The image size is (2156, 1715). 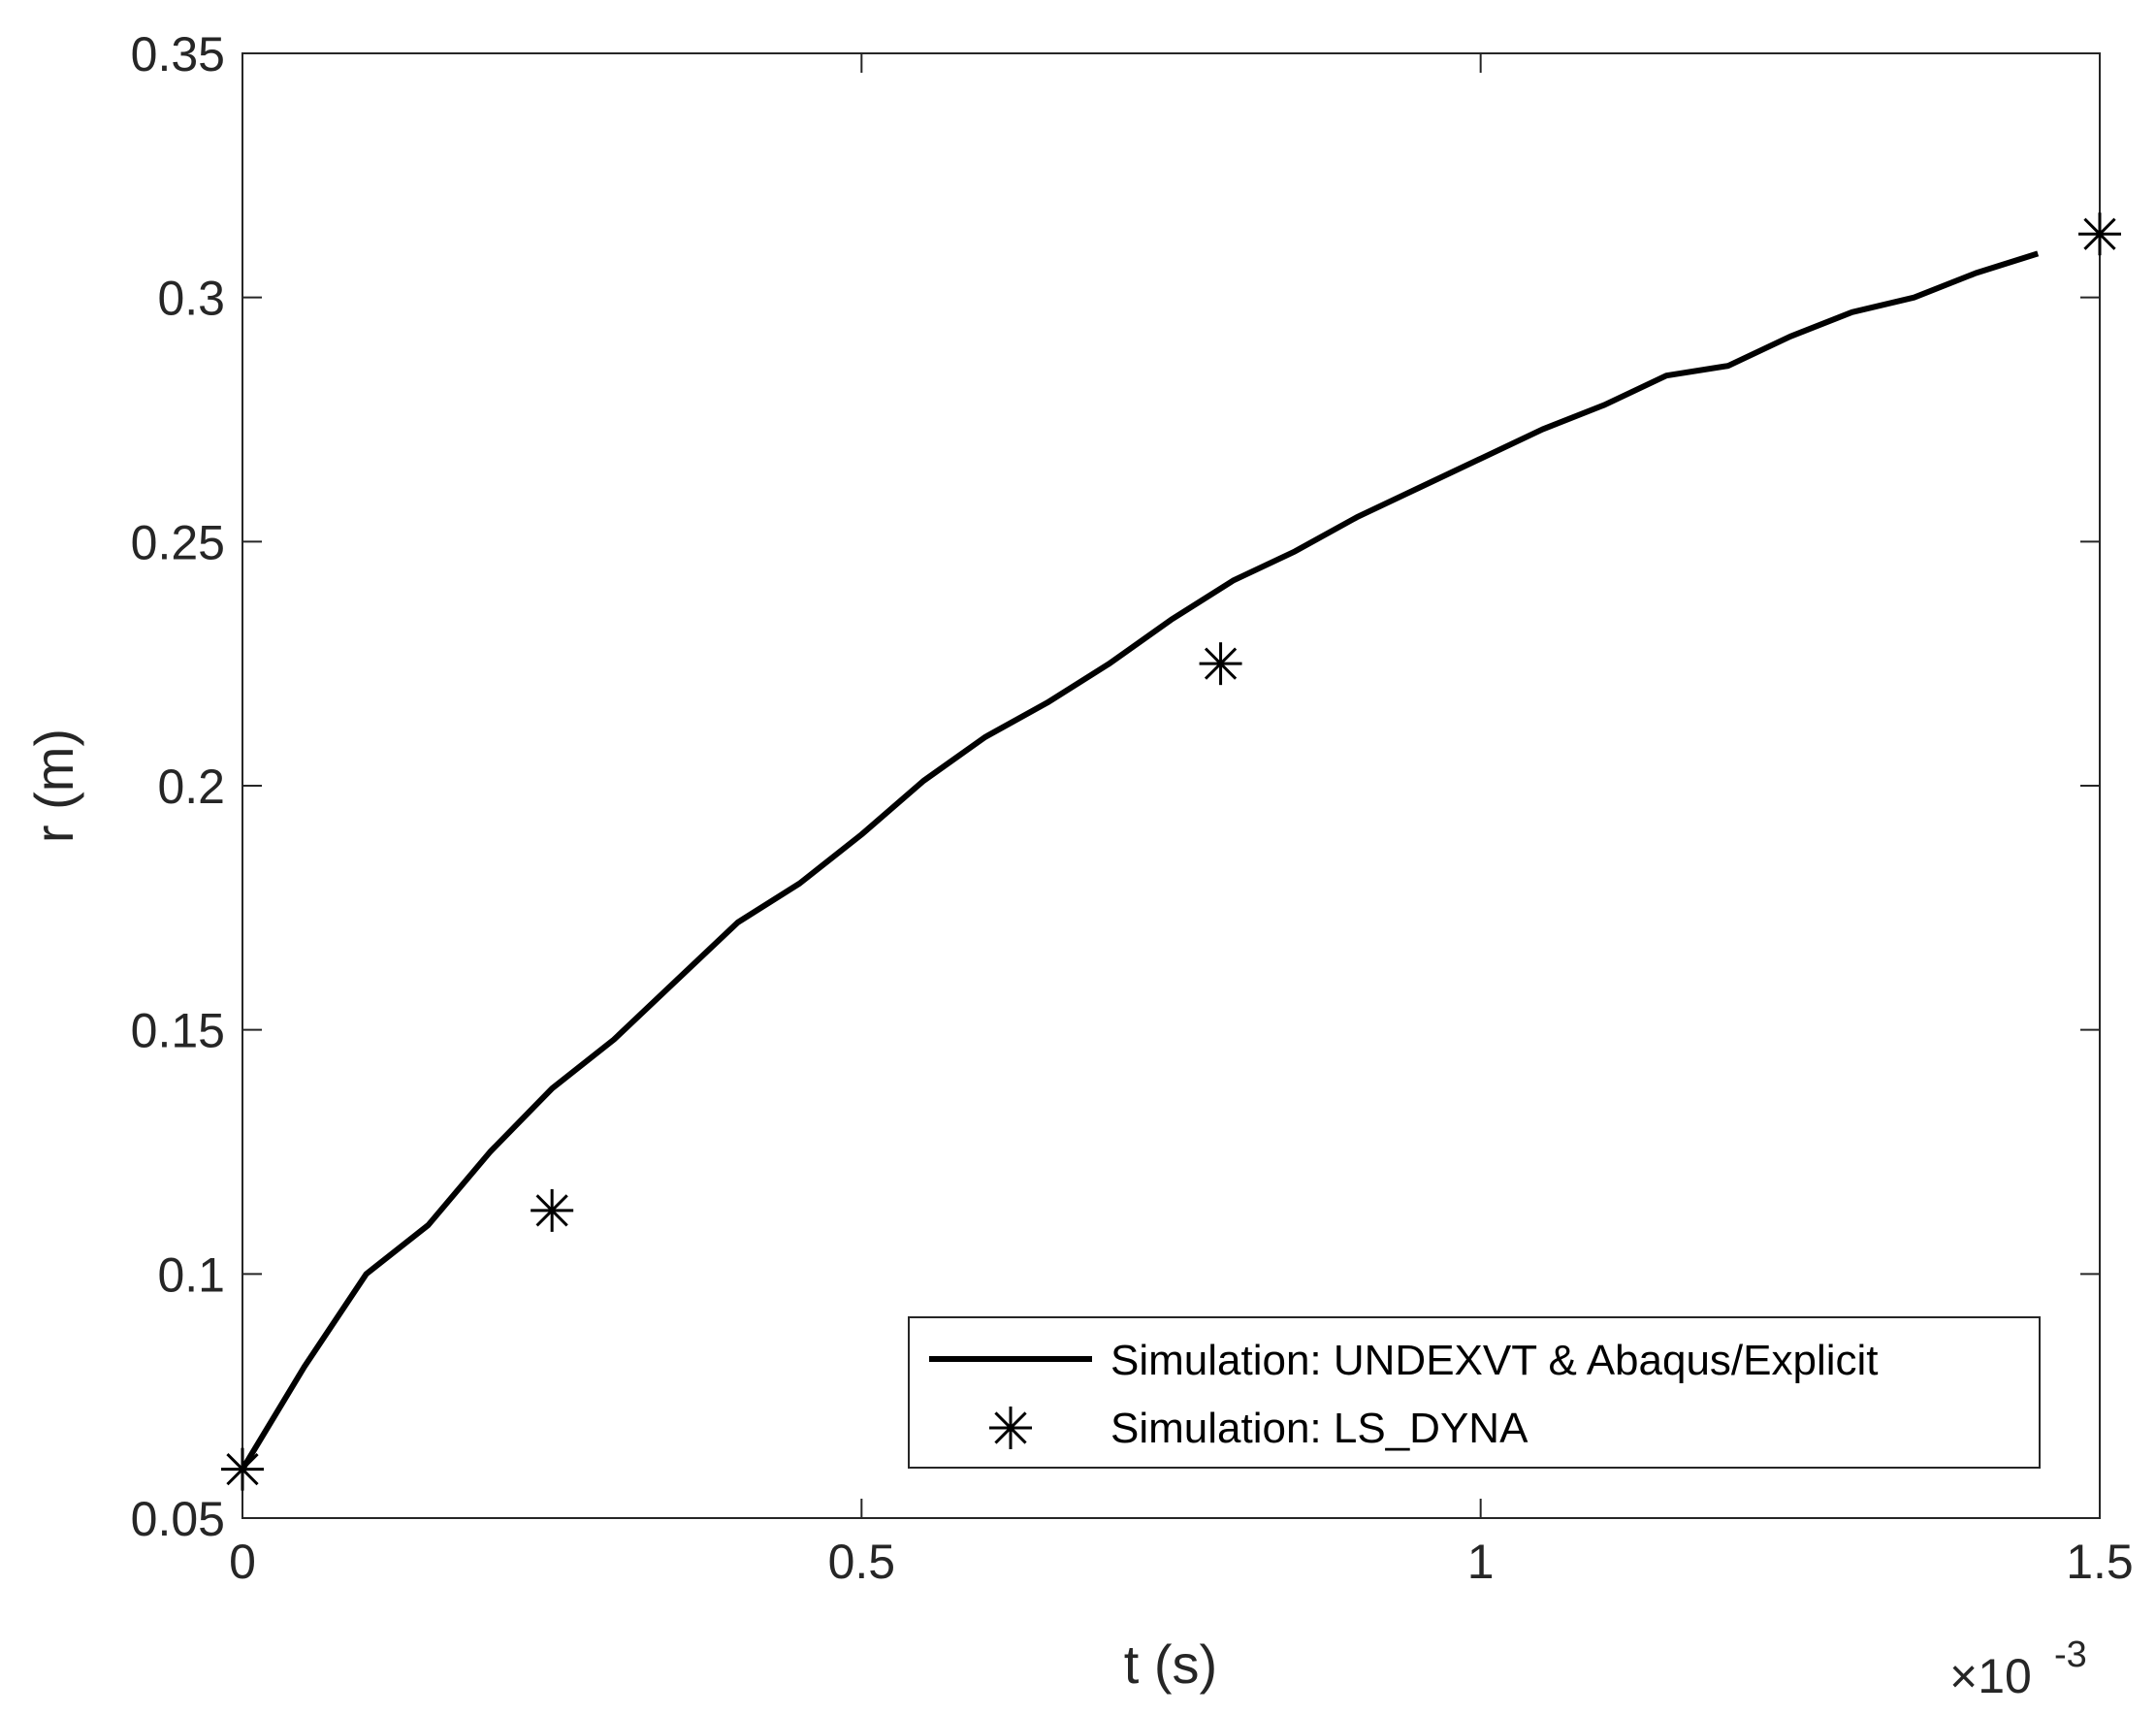 I want to click on x-tick-label: 0, so click(x=242, y=1562).